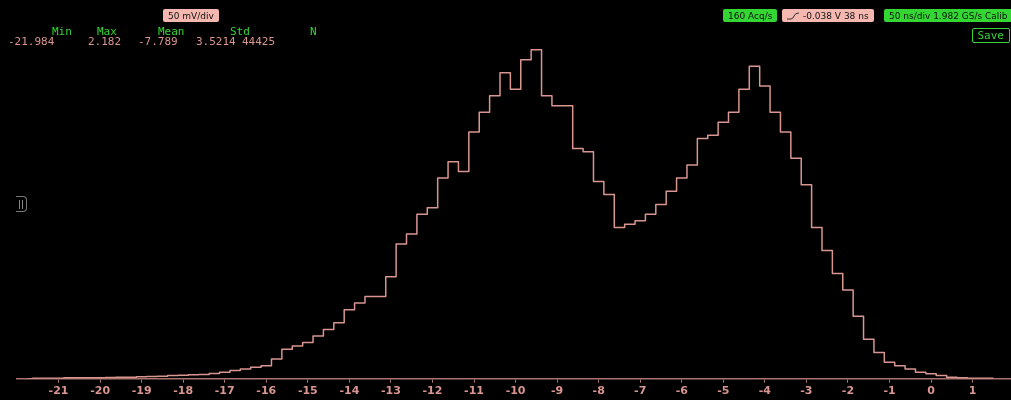  What do you see at coordinates (515, 391) in the screenshot?
I see `x-tick-label: -10` at bounding box center [515, 391].